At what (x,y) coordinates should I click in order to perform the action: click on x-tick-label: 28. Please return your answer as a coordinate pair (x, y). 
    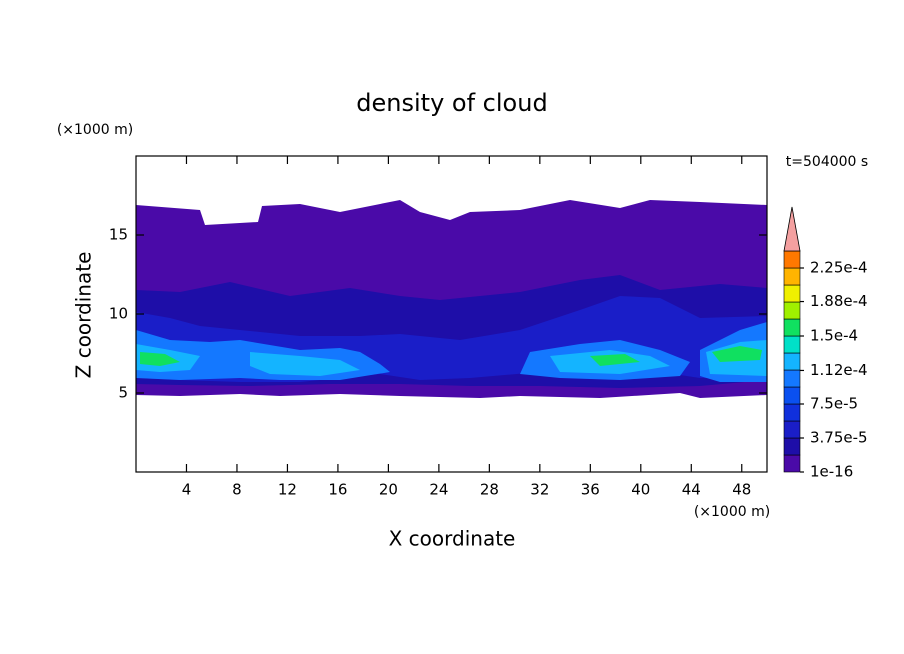
    Looking at the image, I should click on (489, 490).